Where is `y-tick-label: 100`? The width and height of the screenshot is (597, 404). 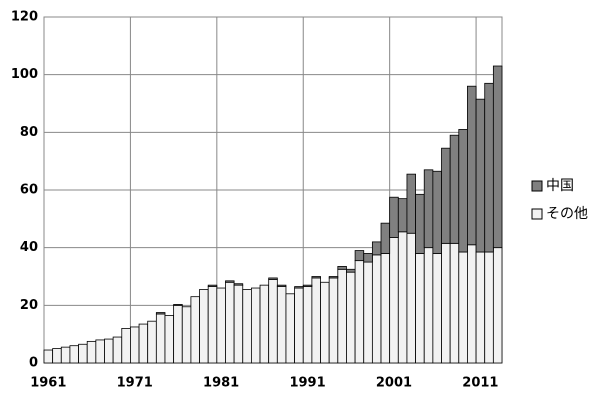 y-tick-label: 100 is located at coordinates (24, 74).